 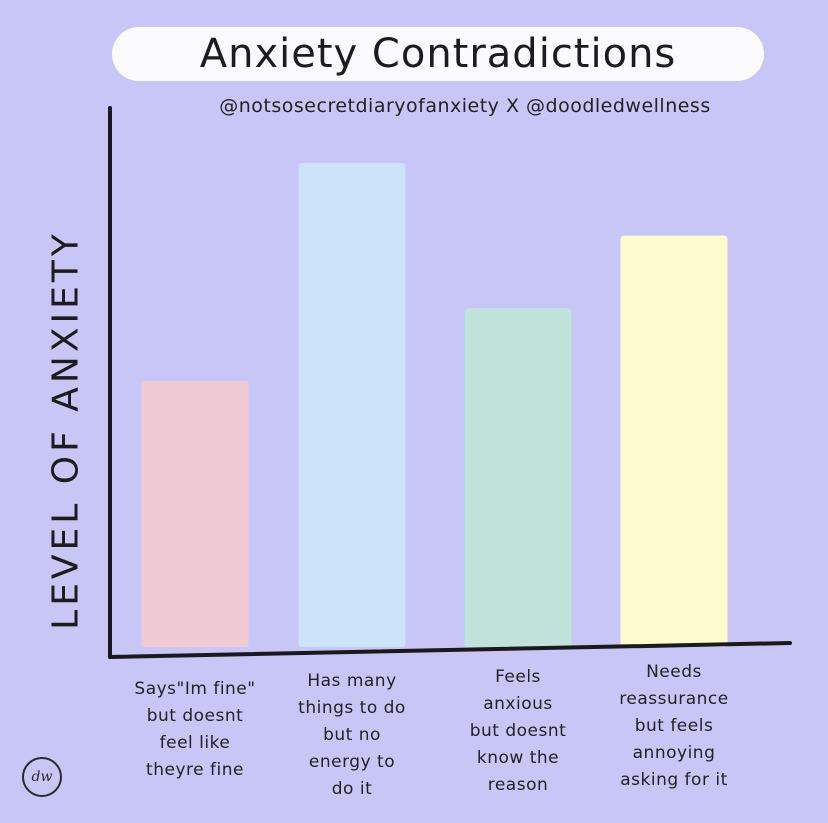 I want to click on category-label-line: anxious, so click(x=518, y=704).